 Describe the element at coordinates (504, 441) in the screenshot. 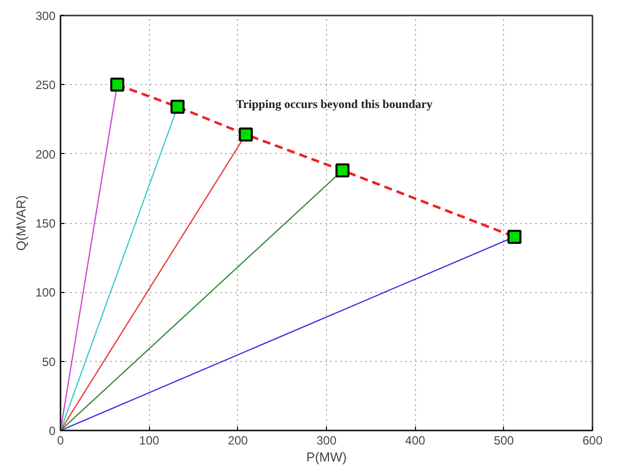

I see `x-tick-label: 500` at that location.